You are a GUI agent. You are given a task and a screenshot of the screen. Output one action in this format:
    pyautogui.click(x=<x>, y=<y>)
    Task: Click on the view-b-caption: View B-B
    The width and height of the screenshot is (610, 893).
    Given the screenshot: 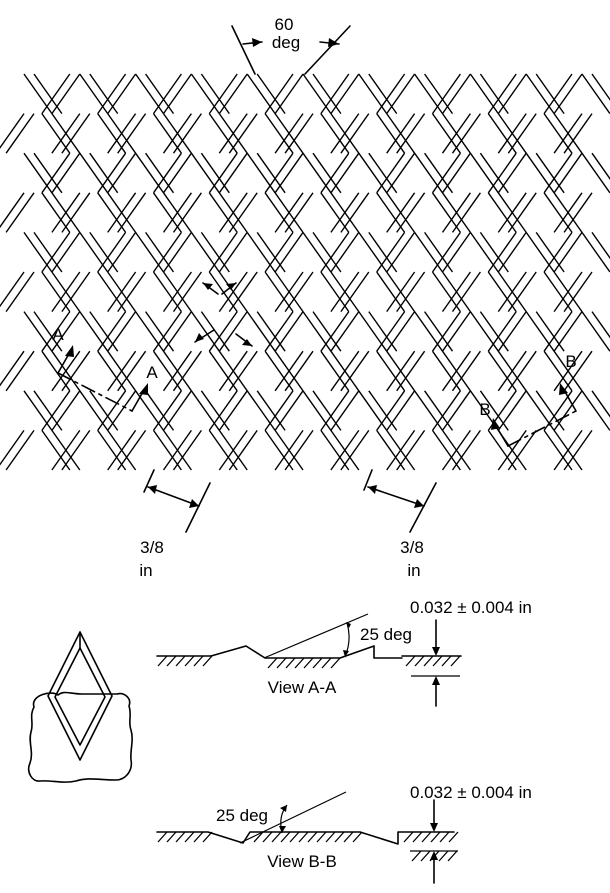 What is the action you would take?
    pyautogui.click(x=302, y=861)
    